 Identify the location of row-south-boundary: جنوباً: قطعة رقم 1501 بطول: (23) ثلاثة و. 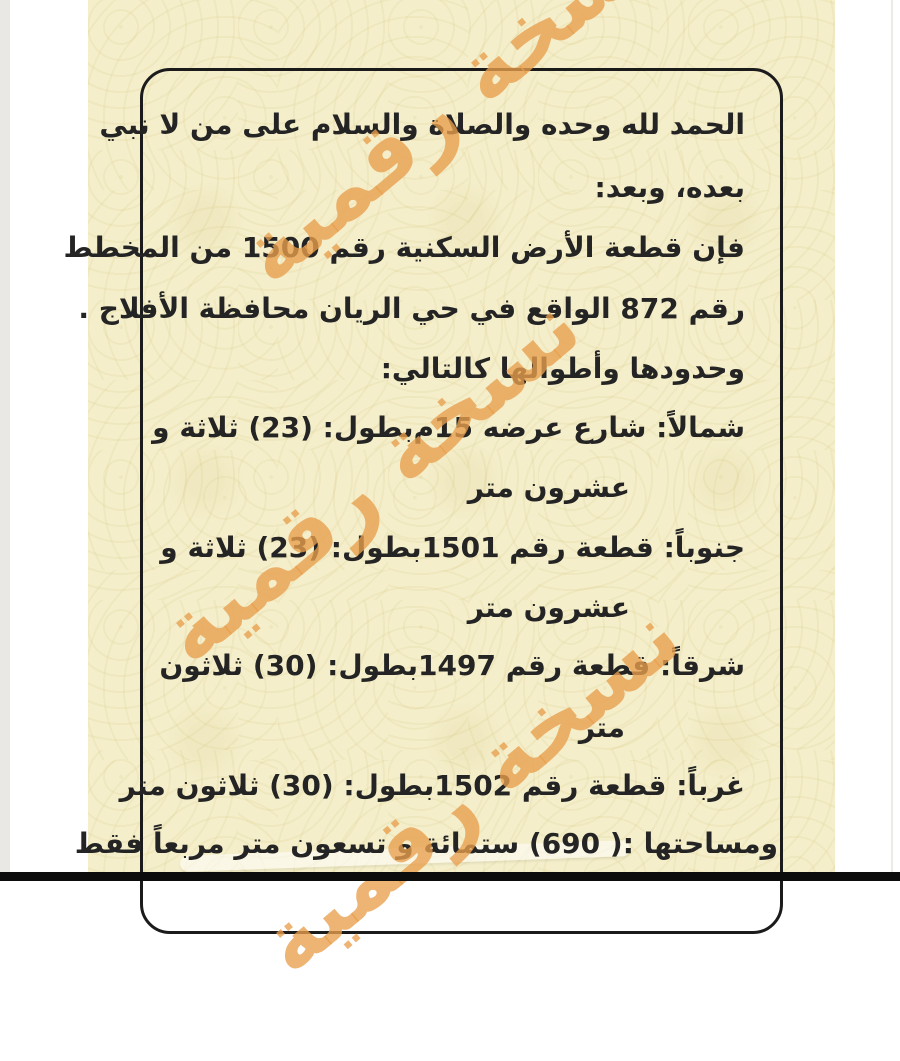
(452, 548).